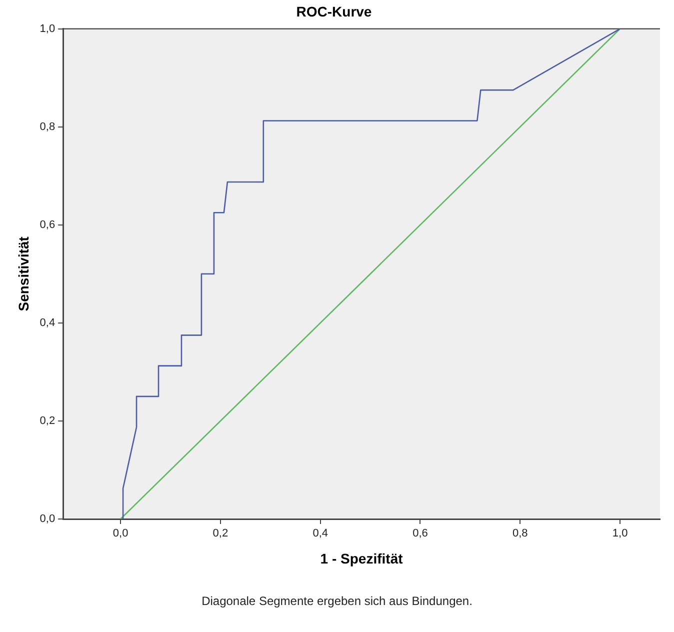  I want to click on y-tick-label: 1,0, so click(48, 28).